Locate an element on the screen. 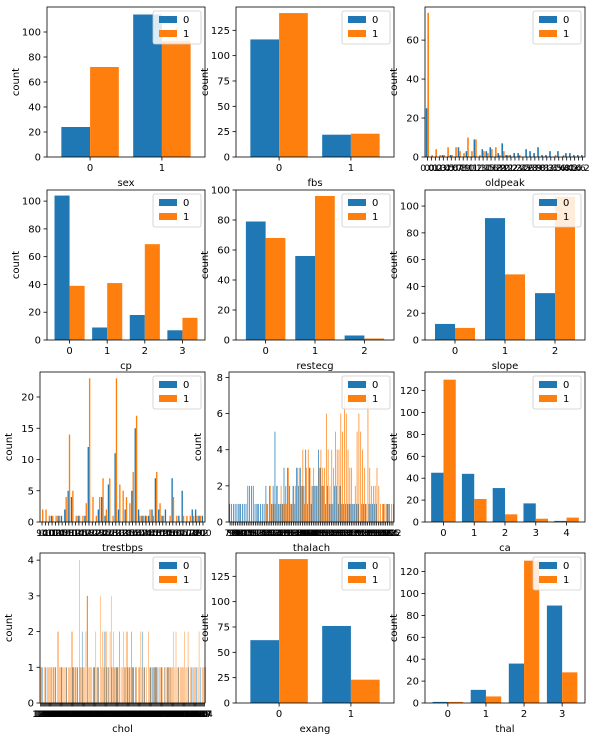 The image size is (595, 741). x-tick-label: 3.0 is located at coordinates (539, 169).